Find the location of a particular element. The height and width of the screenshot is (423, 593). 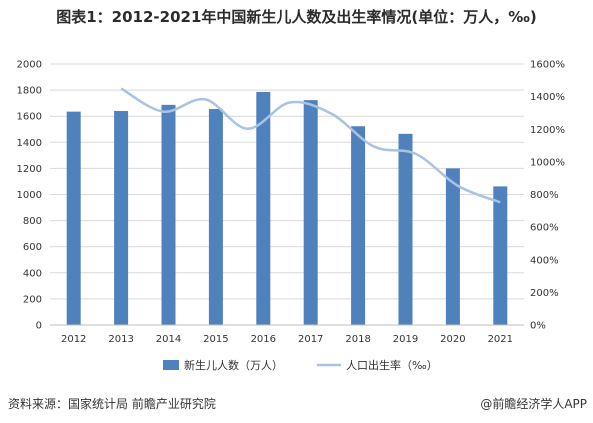

x-tick-label: 2020 is located at coordinates (452, 339).